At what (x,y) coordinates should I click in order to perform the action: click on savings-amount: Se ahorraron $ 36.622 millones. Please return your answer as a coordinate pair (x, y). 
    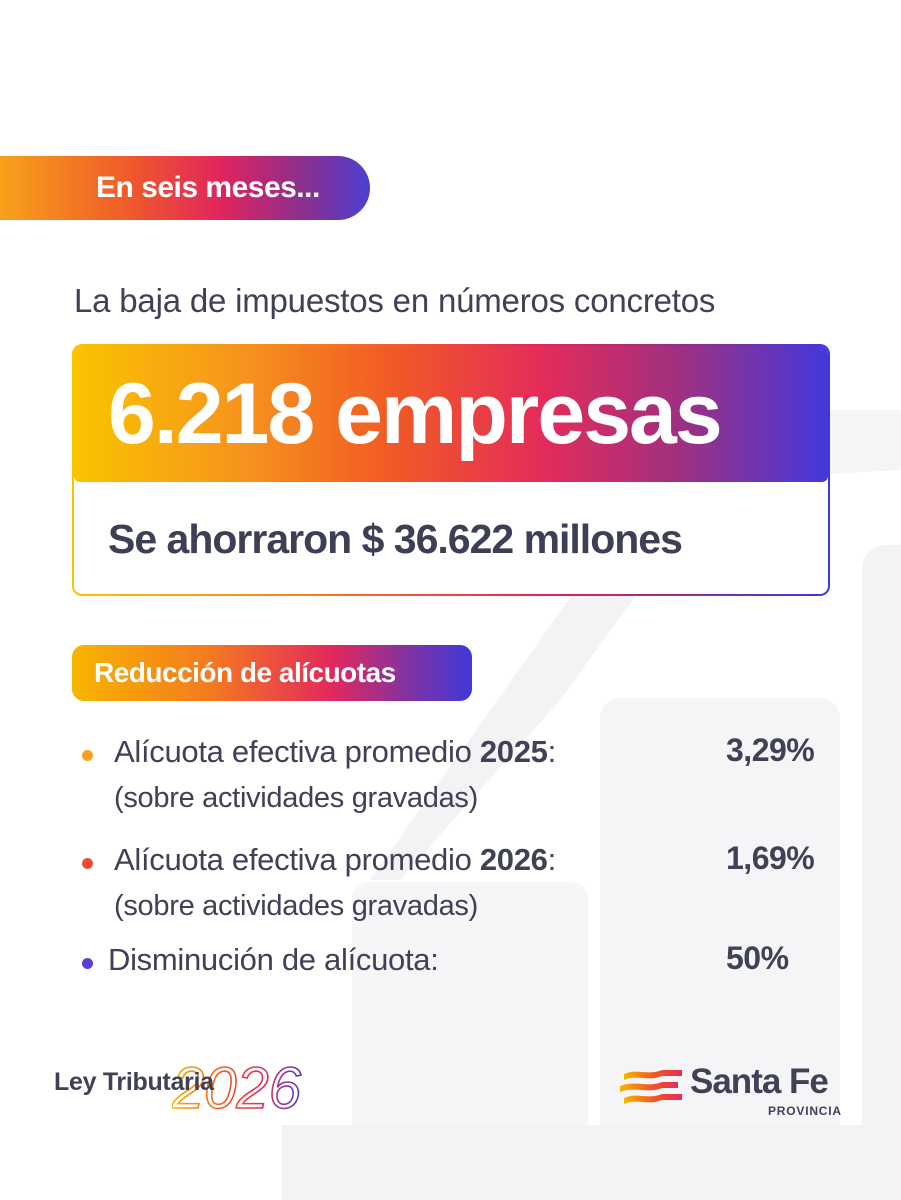
    Looking at the image, I should click on (395, 539).